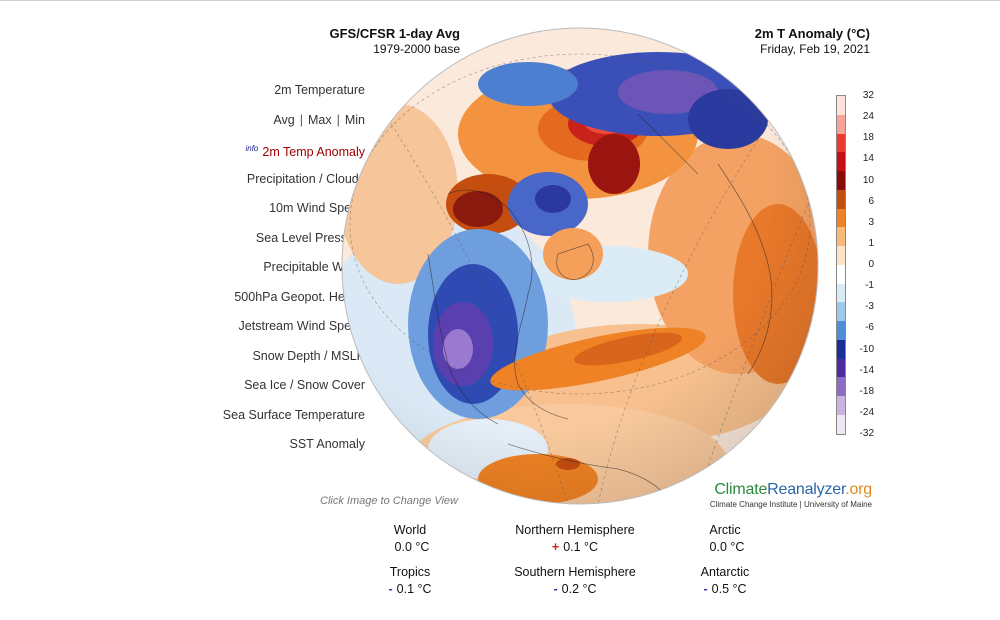  I want to click on stat-antarctic: Antarctic -0.5 °C, so click(725, 580).